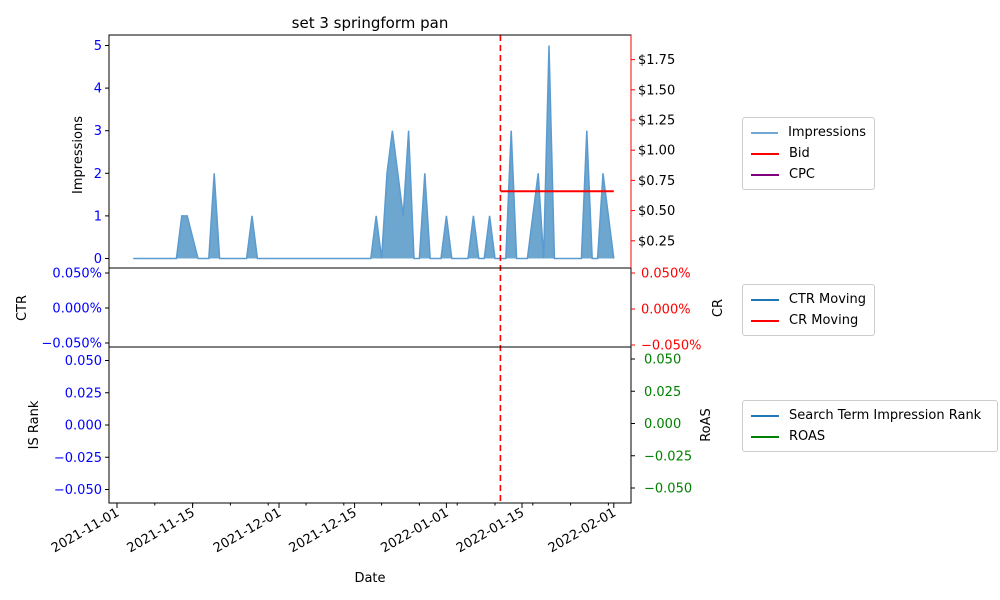 The image size is (1000, 600). Describe the element at coordinates (799, 153) in the screenshot. I see `legend-label: Bid` at that location.